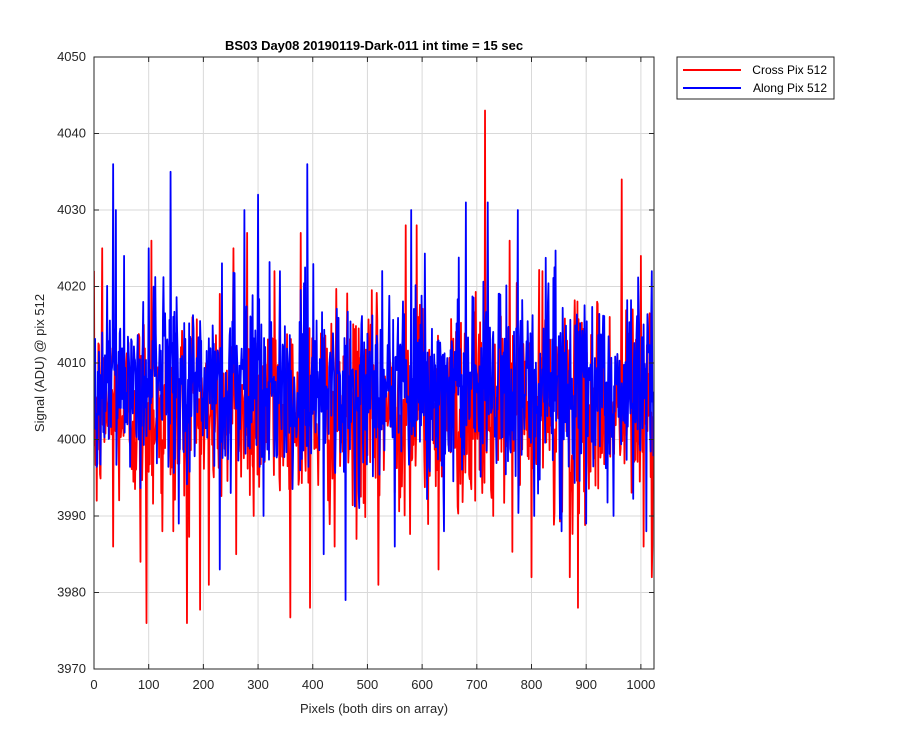 Image resolution: width=900 pixels, height=750 pixels. Describe the element at coordinates (71, 439) in the screenshot. I see `y-tick-label: 4000` at that location.